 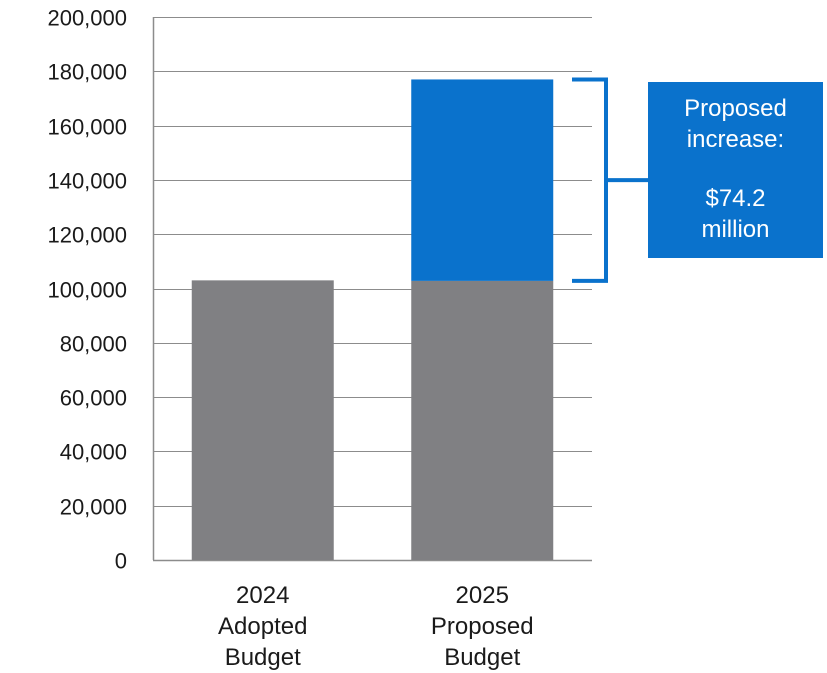 I want to click on y-tick-label: 40,000, so click(x=93, y=452).